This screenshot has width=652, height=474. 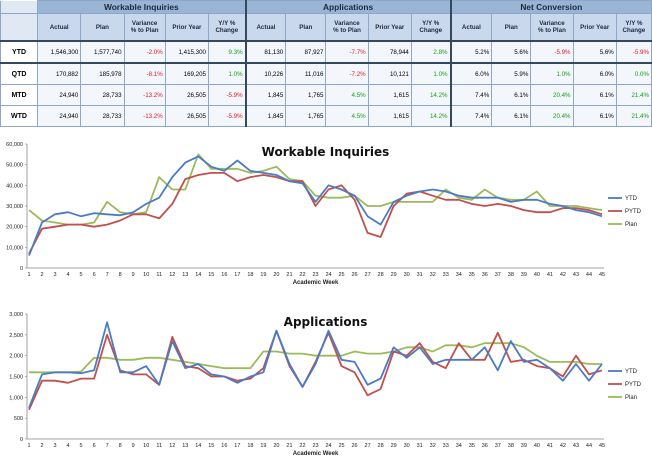 What do you see at coordinates (14, 207) in the screenshot?
I see `y-tick-label: 30,000` at bounding box center [14, 207].